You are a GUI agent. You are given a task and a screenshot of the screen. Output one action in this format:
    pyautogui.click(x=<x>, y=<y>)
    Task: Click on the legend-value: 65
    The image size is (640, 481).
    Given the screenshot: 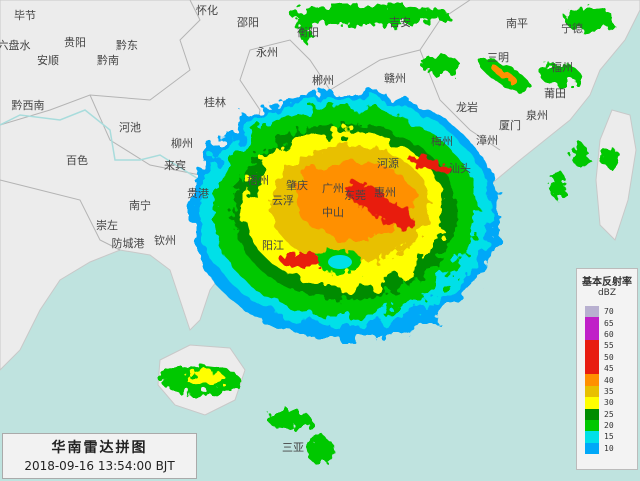 What is the action you would take?
    pyautogui.click(x=609, y=323)
    